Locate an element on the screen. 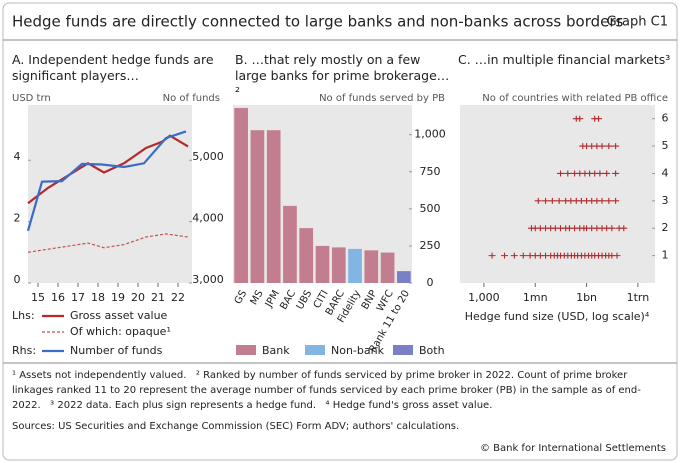  x-tick-label: 1mn is located at coordinates (535, 297).